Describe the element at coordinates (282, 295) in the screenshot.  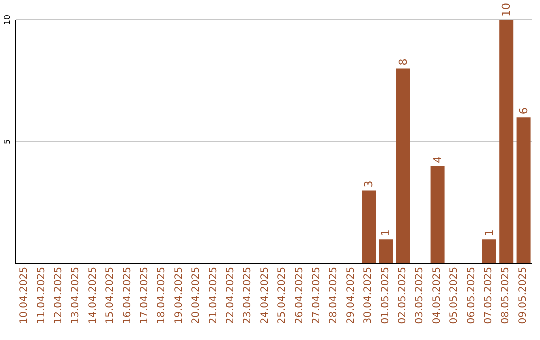
I see `x-tick-label: 25.04.2025` at that location.